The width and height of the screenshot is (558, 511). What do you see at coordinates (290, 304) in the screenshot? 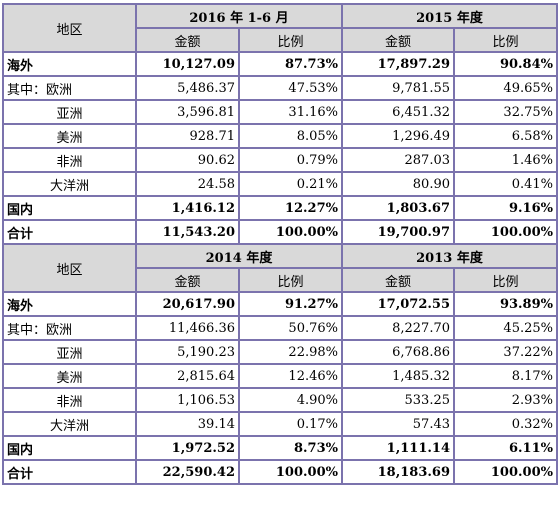
I see `ratio-cell: 91.27%` at bounding box center [290, 304].